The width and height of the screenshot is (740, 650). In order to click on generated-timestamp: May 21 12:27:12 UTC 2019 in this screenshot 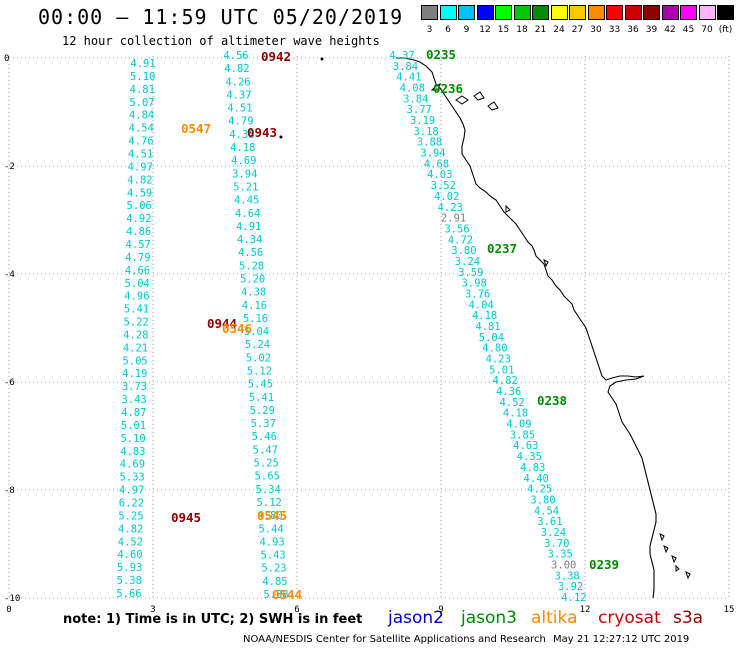, I will do `click(621, 639)`.